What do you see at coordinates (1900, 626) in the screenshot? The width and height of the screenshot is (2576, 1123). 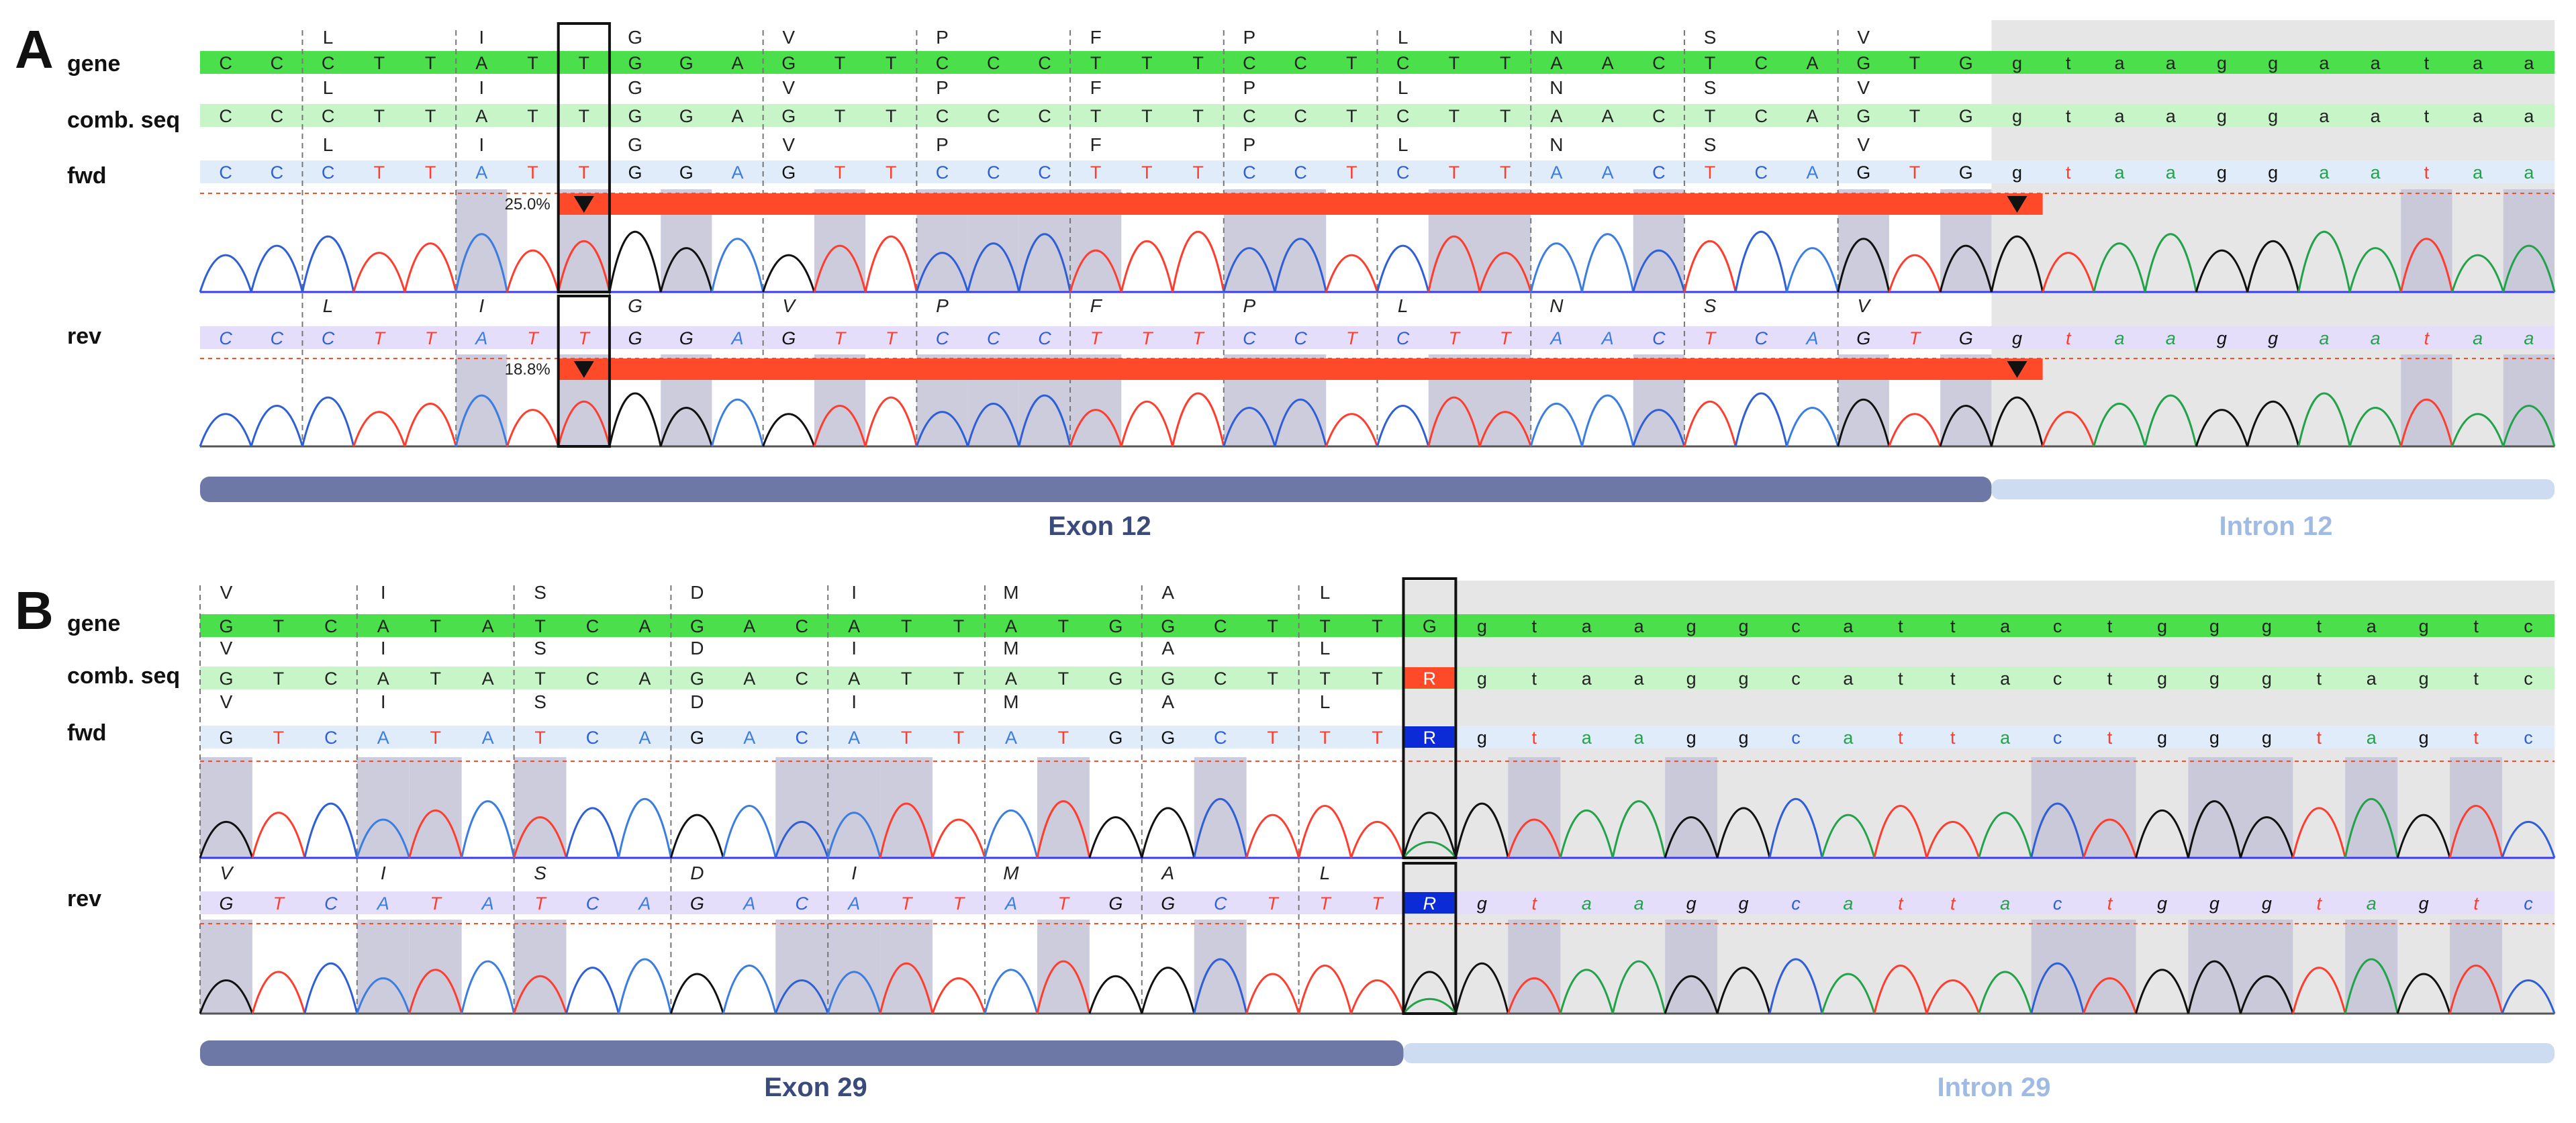 I see `gene-base: t` at bounding box center [1900, 626].